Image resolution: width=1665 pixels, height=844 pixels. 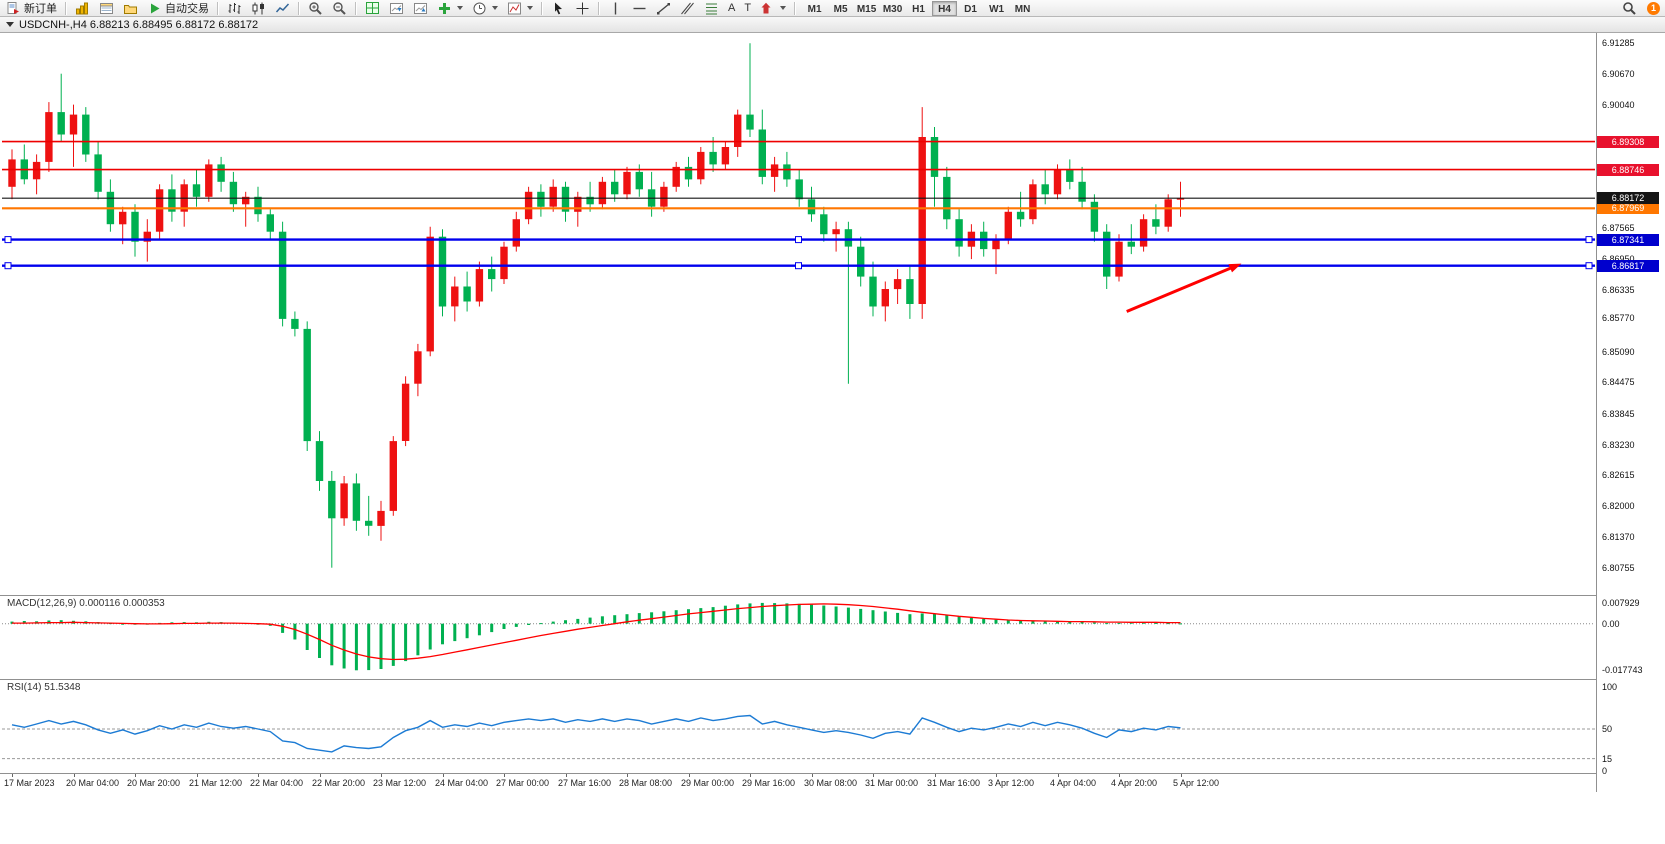 I want to click on time-label: 17 Mar 2023, so click(x=29, y=783).